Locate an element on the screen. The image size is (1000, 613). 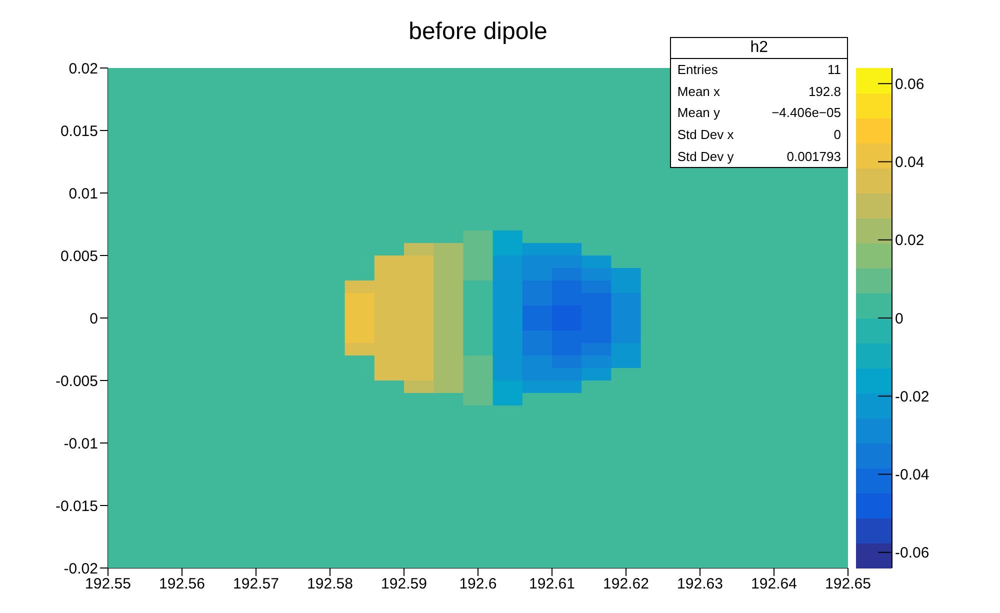
y-tick-label: 0.02 is located at coordinates (83, 69).